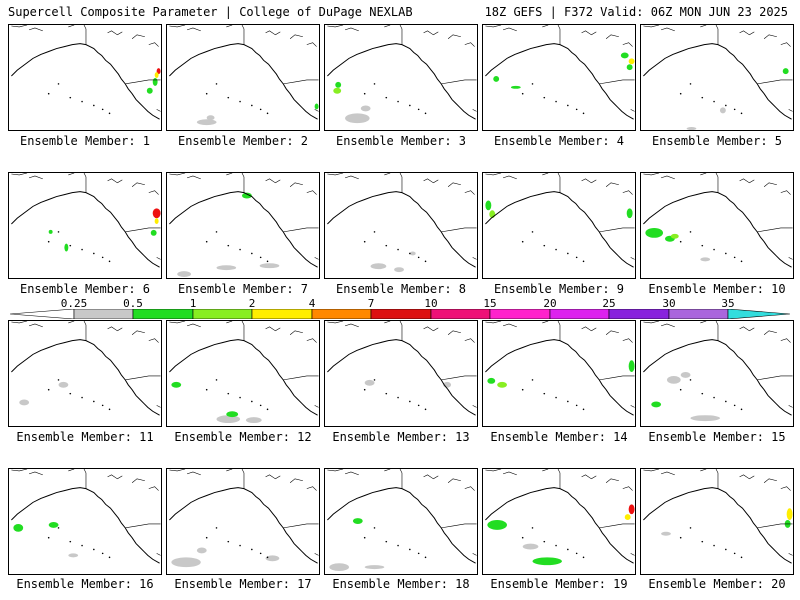 The image size is (800, 600). I want to click on color-legend-tick-label: 10, so click(431, 303).